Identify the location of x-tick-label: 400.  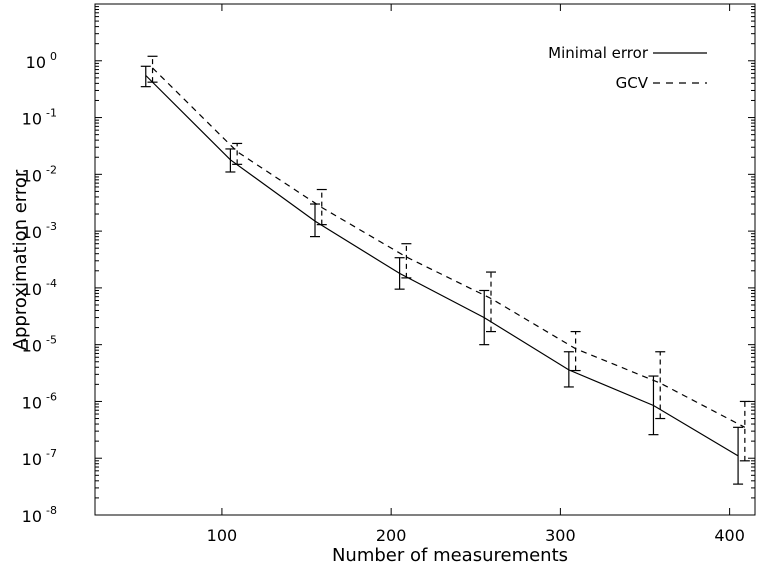
(729, 535).